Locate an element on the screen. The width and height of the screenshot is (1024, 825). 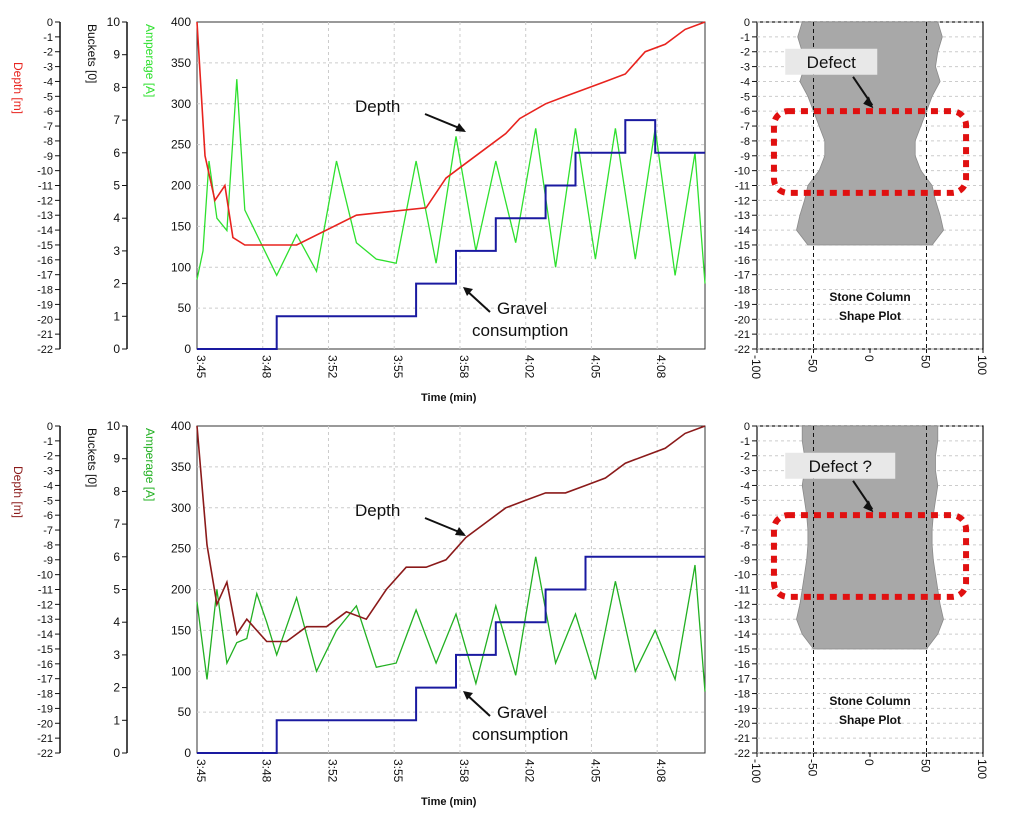
amperage-tick-label: 0 is located at coordinates (187, 349).